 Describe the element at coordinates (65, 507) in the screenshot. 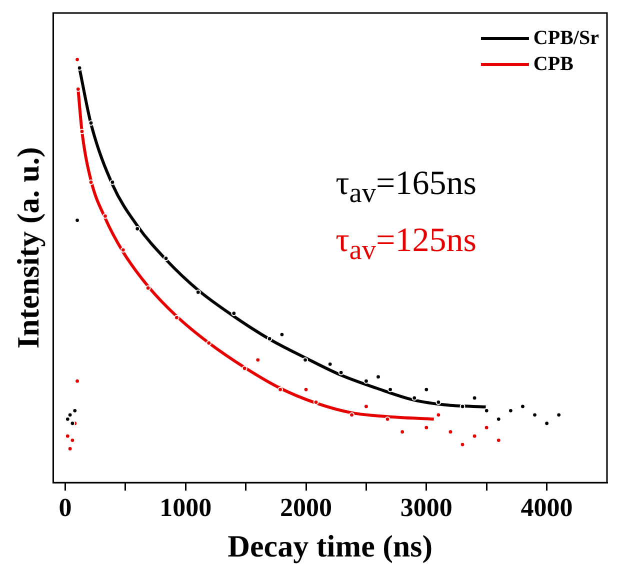

I see `x-tick-label: 0` at that location.